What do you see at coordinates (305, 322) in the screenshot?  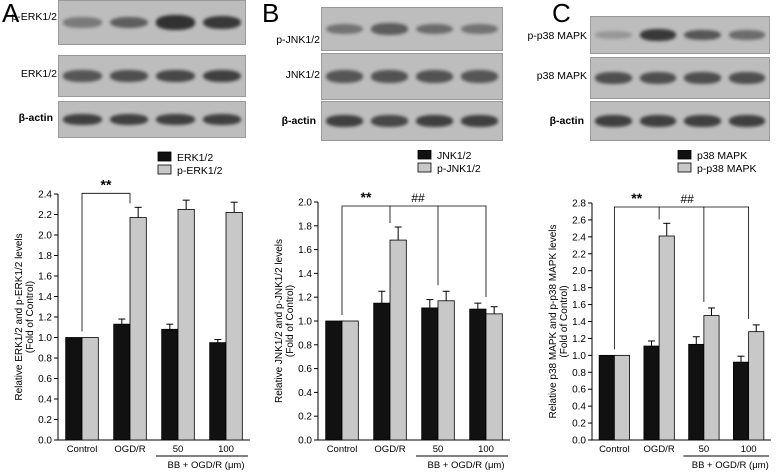 I see `y-tick-label: 1.0` at bounding box center [305, 322].